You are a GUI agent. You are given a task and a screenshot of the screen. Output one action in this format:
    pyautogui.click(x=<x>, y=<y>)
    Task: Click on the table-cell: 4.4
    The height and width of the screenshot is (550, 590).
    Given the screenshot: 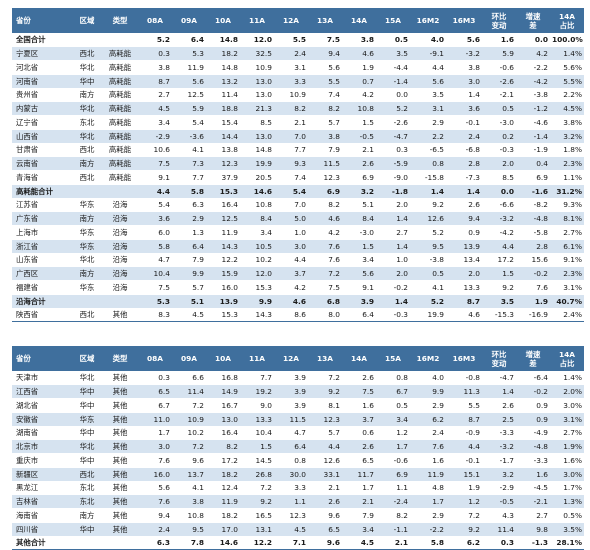 What is the action you would take?
    pyautogui.click(x=155, y=191)
    